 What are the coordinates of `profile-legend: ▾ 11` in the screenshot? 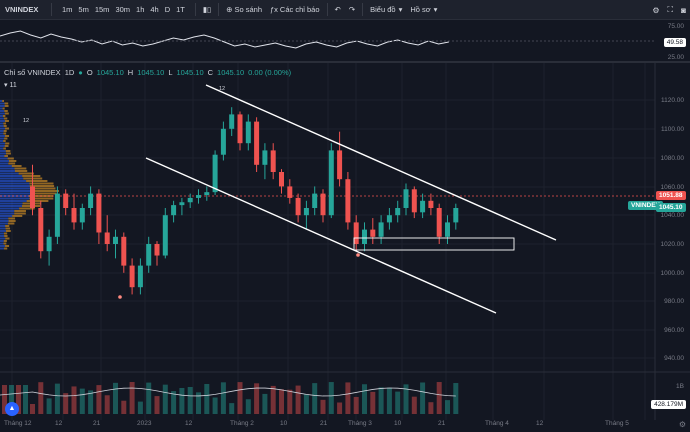 It's located at (10, 85).